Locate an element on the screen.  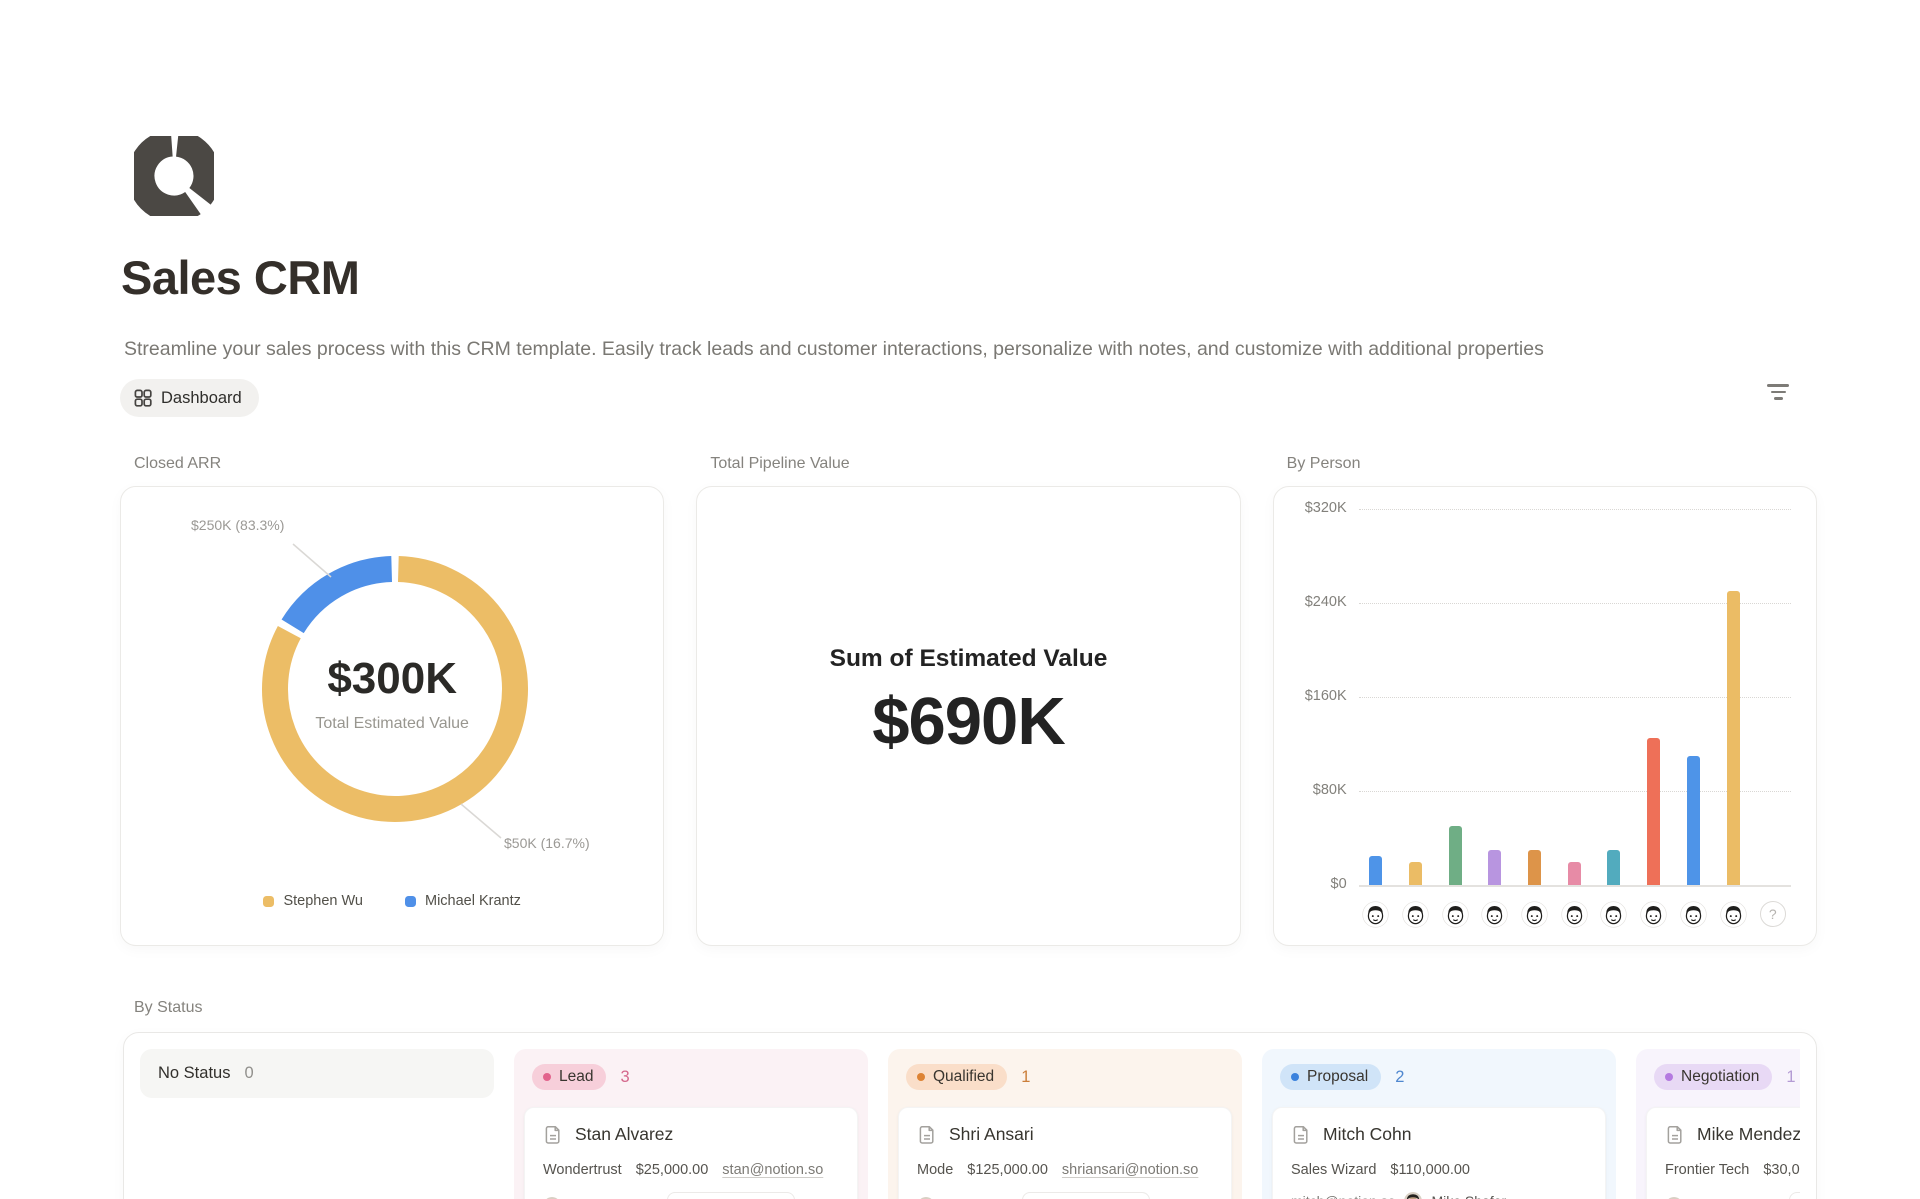
y-axis-tick-label: $160K is located at coordinates (1325, 696).